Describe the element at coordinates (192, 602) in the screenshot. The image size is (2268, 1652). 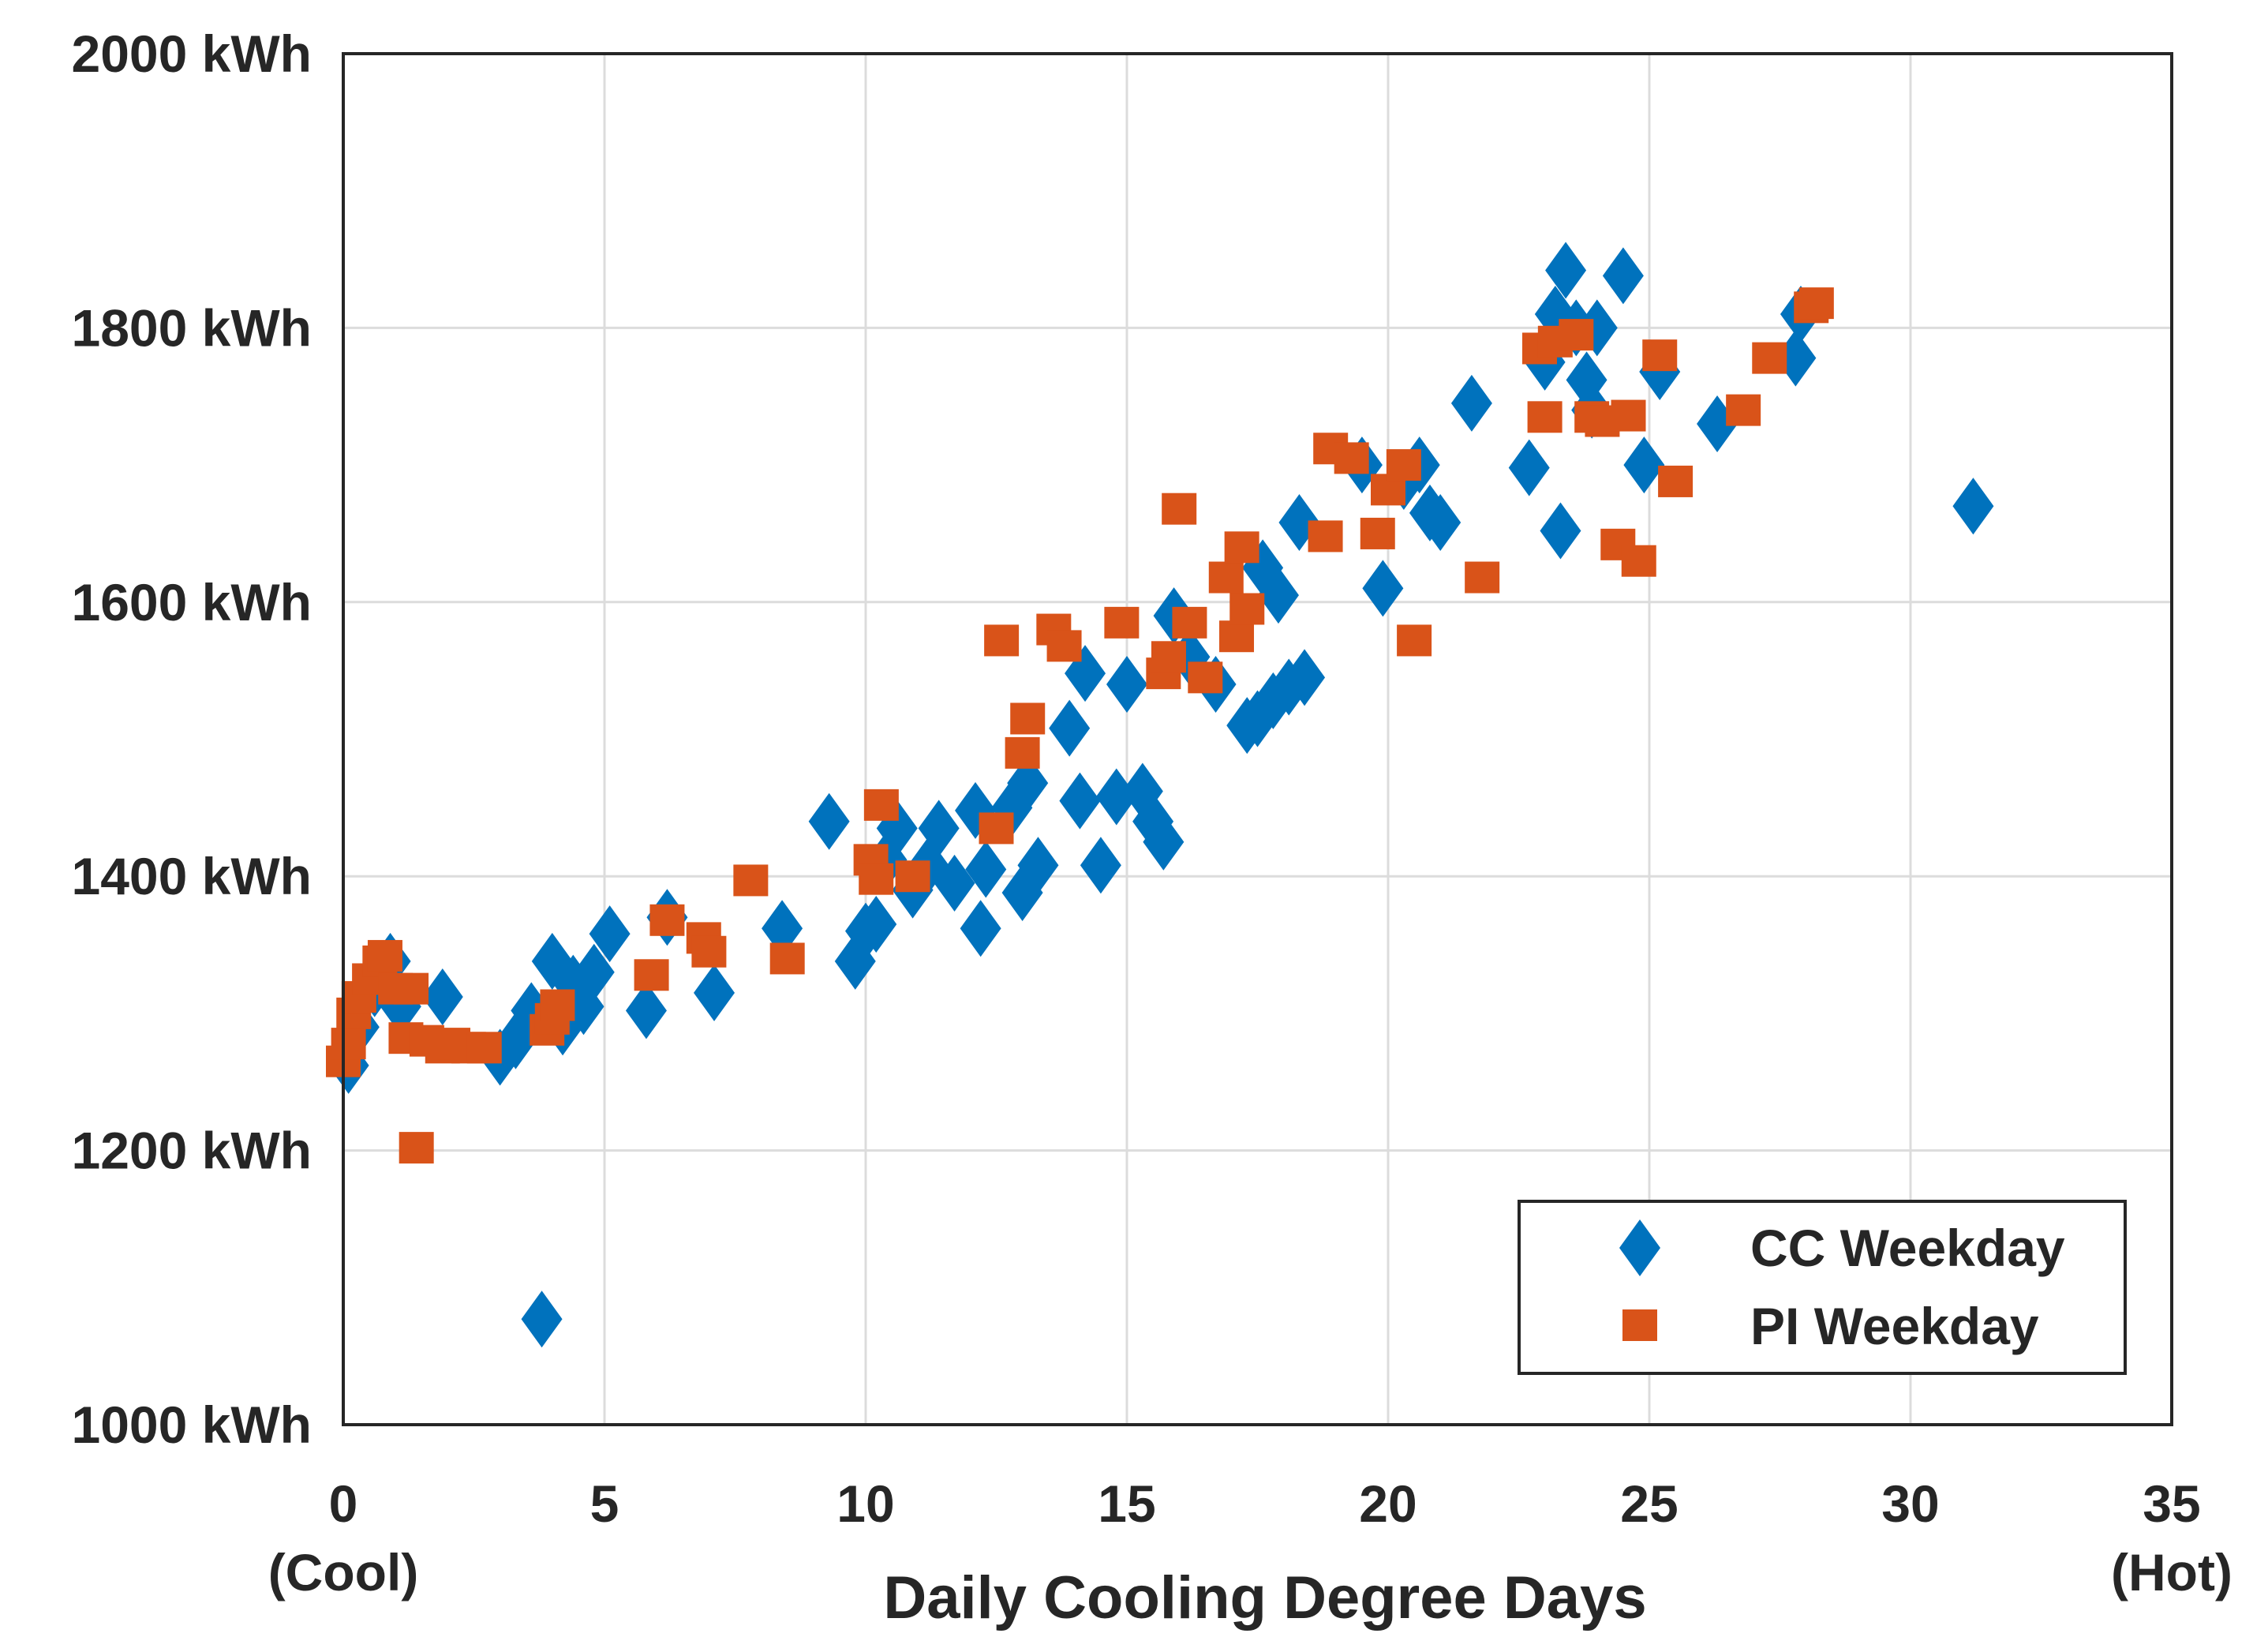
I see `y-tick-label: 1600 kWh` at that location.